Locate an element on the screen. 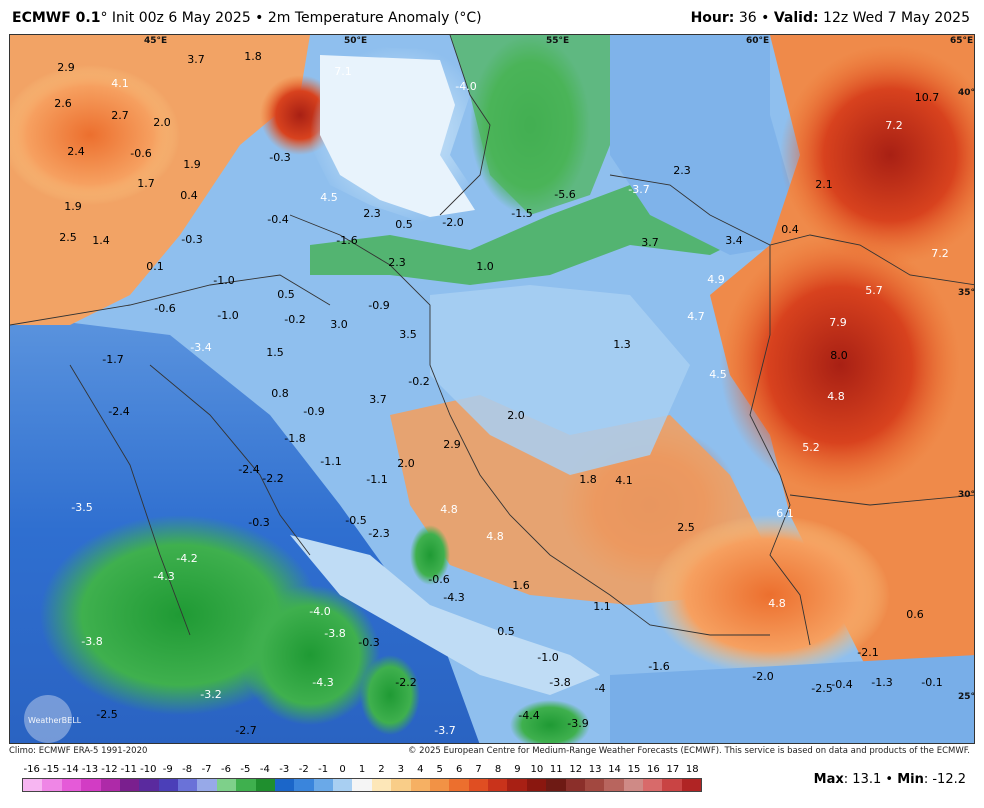 The height and width of the screenshot is (808, 984). persian-gulf is located at coordinates (445, 615).